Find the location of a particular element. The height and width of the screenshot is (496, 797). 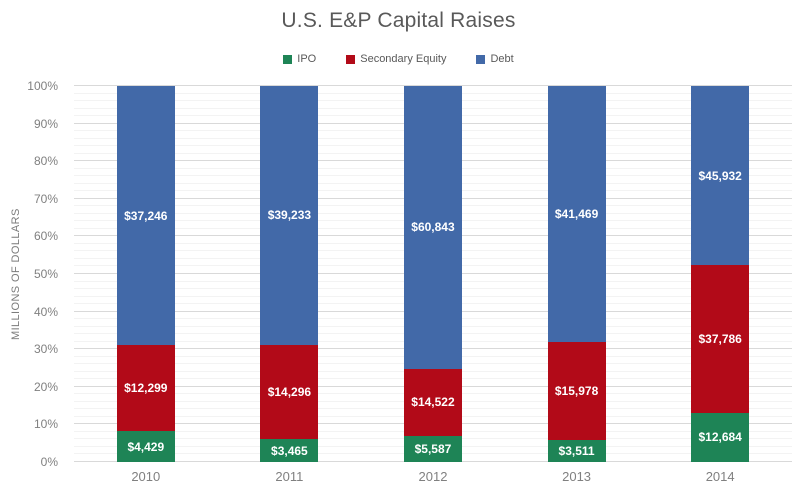

y-axis-tick-labels: 0% 10% 20% 30% 40% 50% 60% 70% 80% 90% 100% is located at coordinates (33, 274).